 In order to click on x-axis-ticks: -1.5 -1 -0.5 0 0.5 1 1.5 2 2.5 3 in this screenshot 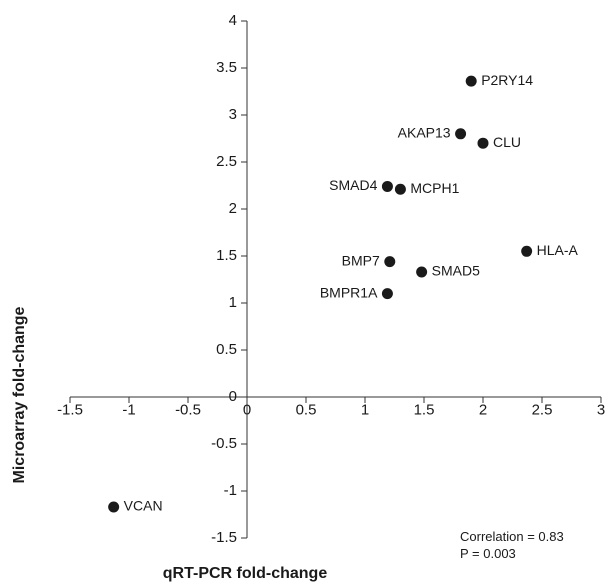, I will do `click(331, 407)`.